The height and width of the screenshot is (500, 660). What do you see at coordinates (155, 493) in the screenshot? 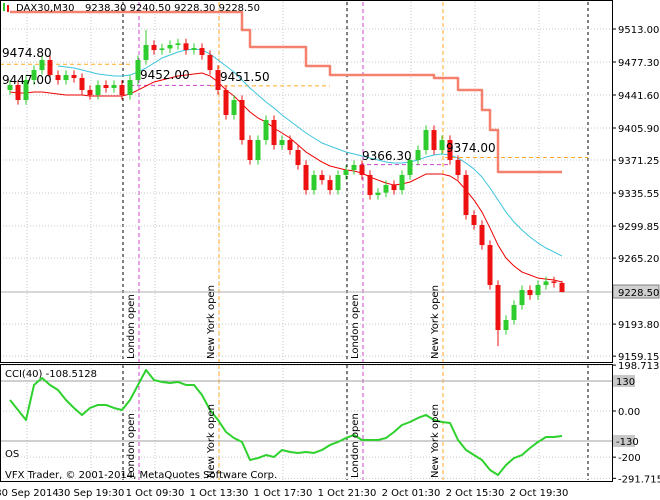
I see `x-tick-label: 1 Oct 09:30` at bounding box center [155, 493].